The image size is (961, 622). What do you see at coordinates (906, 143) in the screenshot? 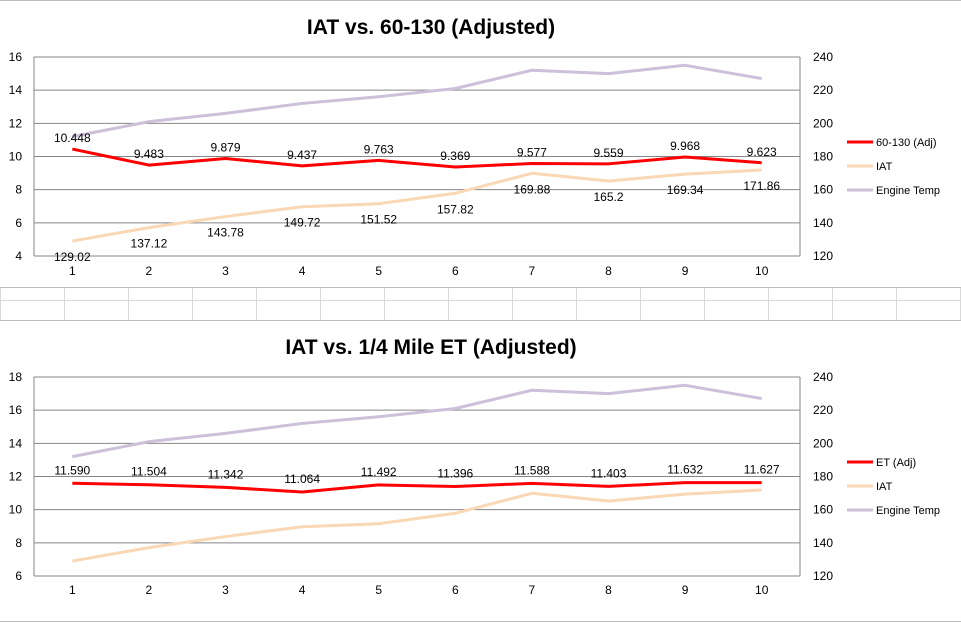
I see `legend-label: 60-130 (Adj)` at bounding box center [906, 143].